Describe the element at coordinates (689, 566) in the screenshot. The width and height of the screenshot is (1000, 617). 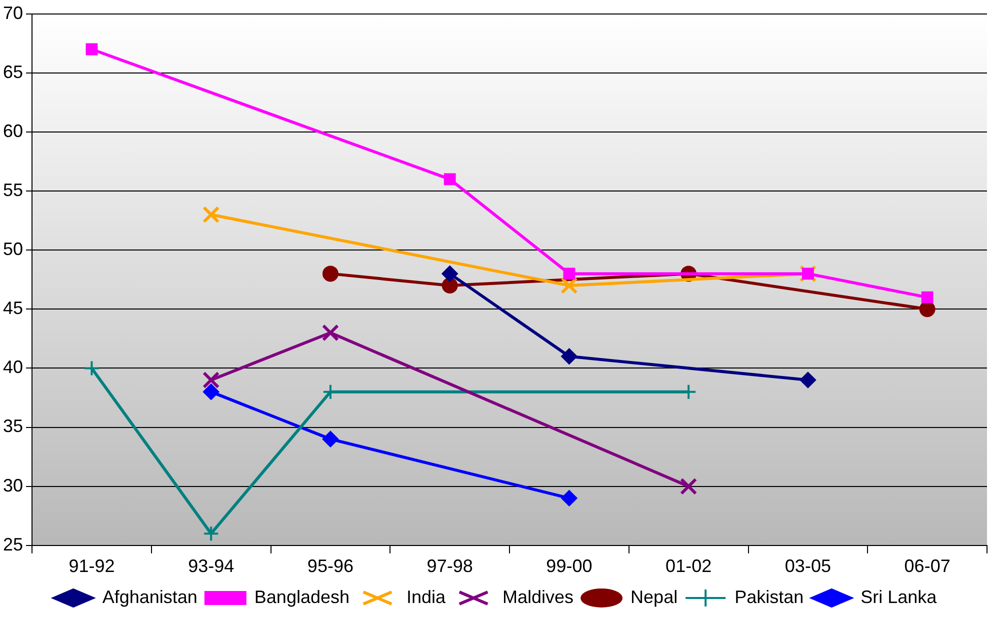
I see `x-tick-label: 01-02` at that location.